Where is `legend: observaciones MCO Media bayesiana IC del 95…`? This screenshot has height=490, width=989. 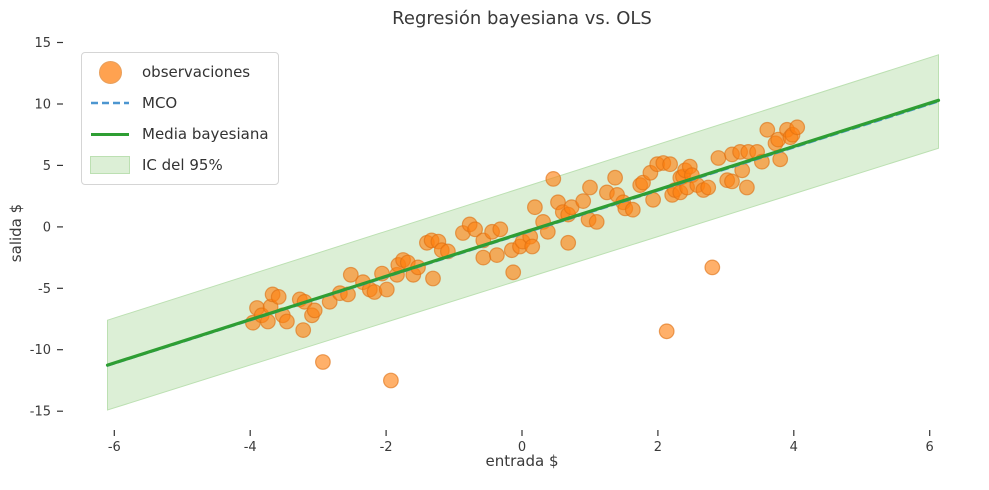
legend: observaciones MCO Media bayesiana IC del 95… is located at coordinates (180, 118).